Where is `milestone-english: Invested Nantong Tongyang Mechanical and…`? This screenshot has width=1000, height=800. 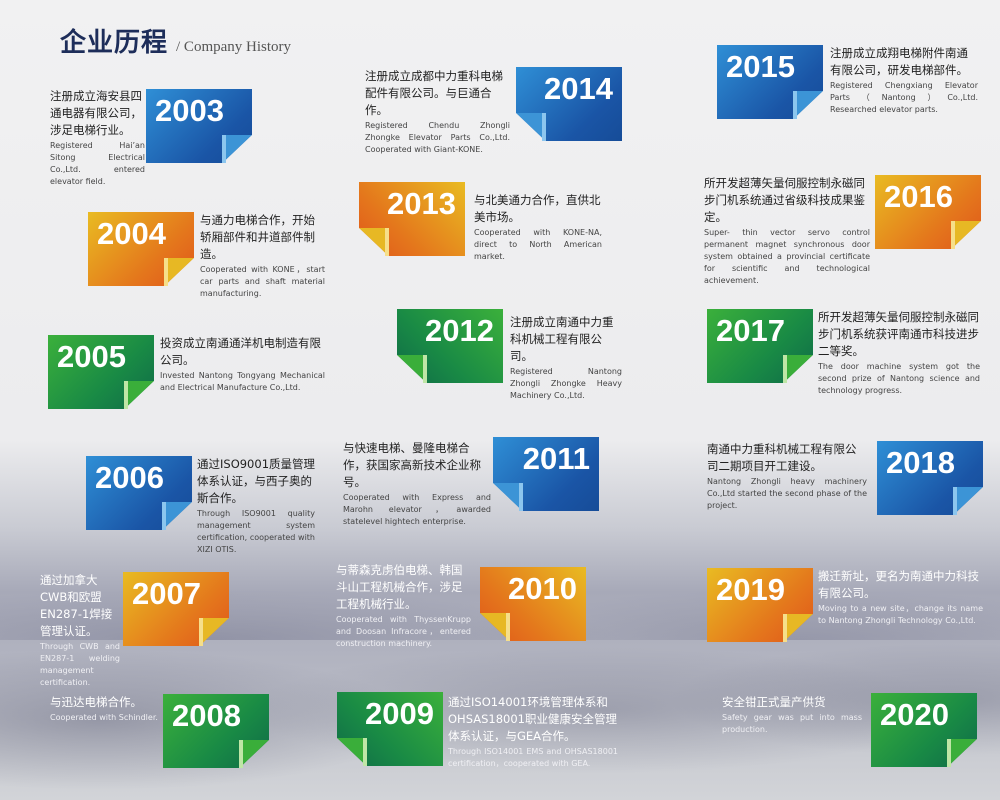 milestone-english: Invested Nantong Tongyang Mechanical and… is located at coordinates (242, 381).